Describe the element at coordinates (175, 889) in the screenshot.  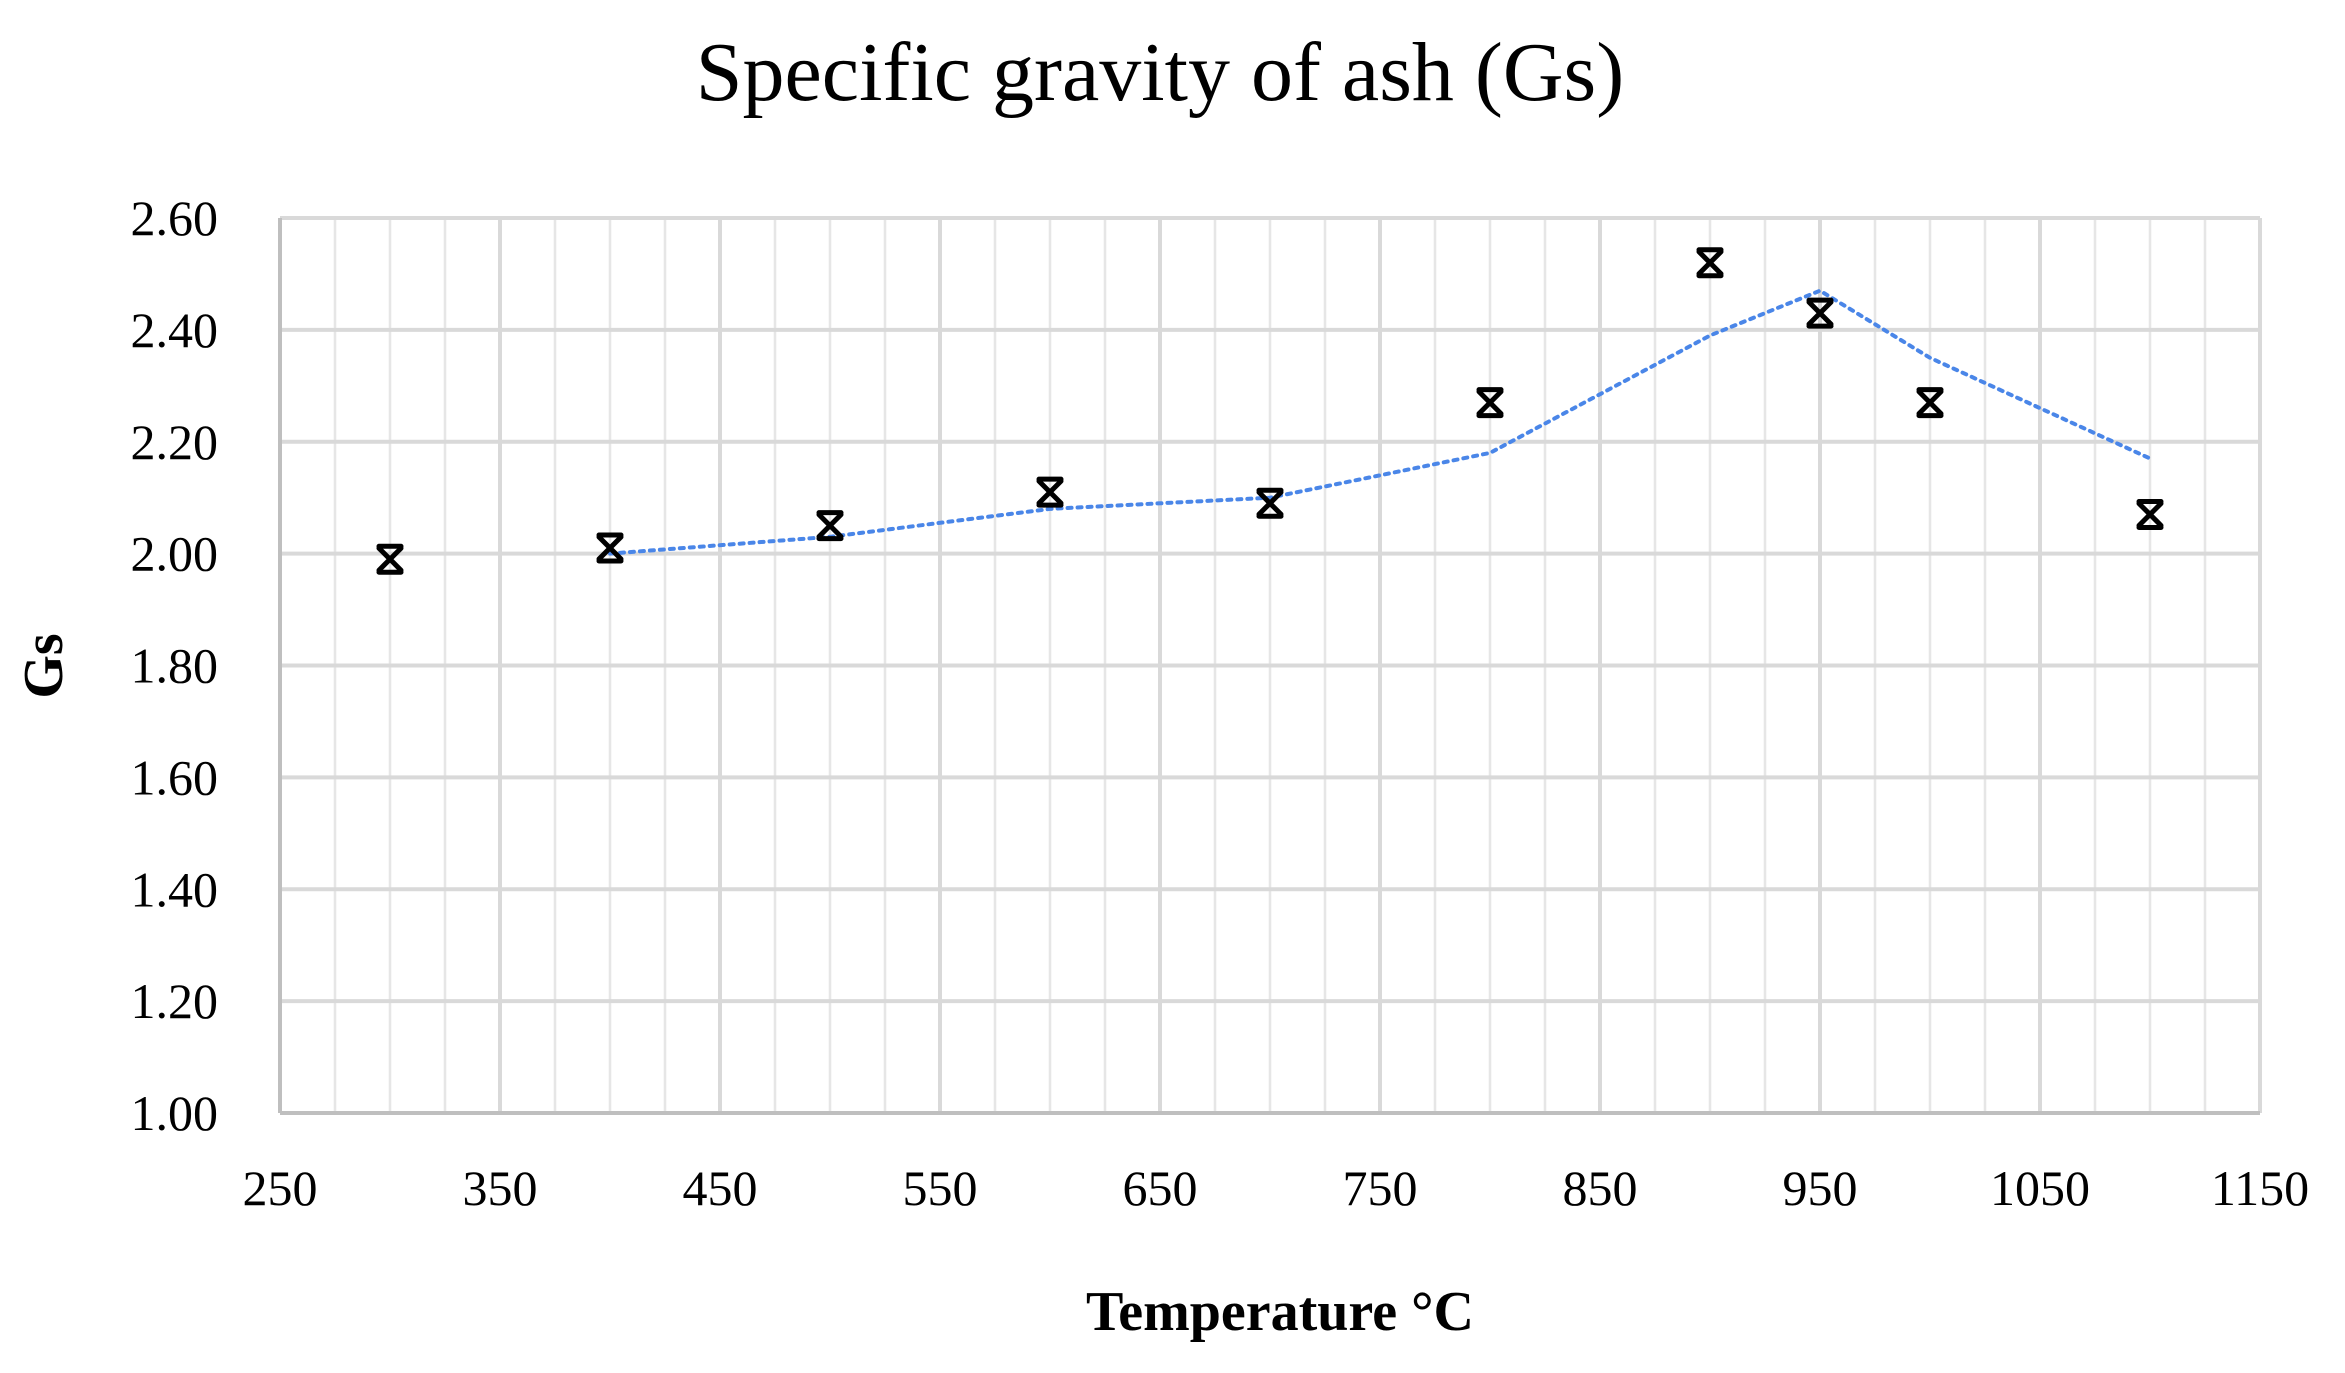
I see `y-tick-label: 1.40` at that location.